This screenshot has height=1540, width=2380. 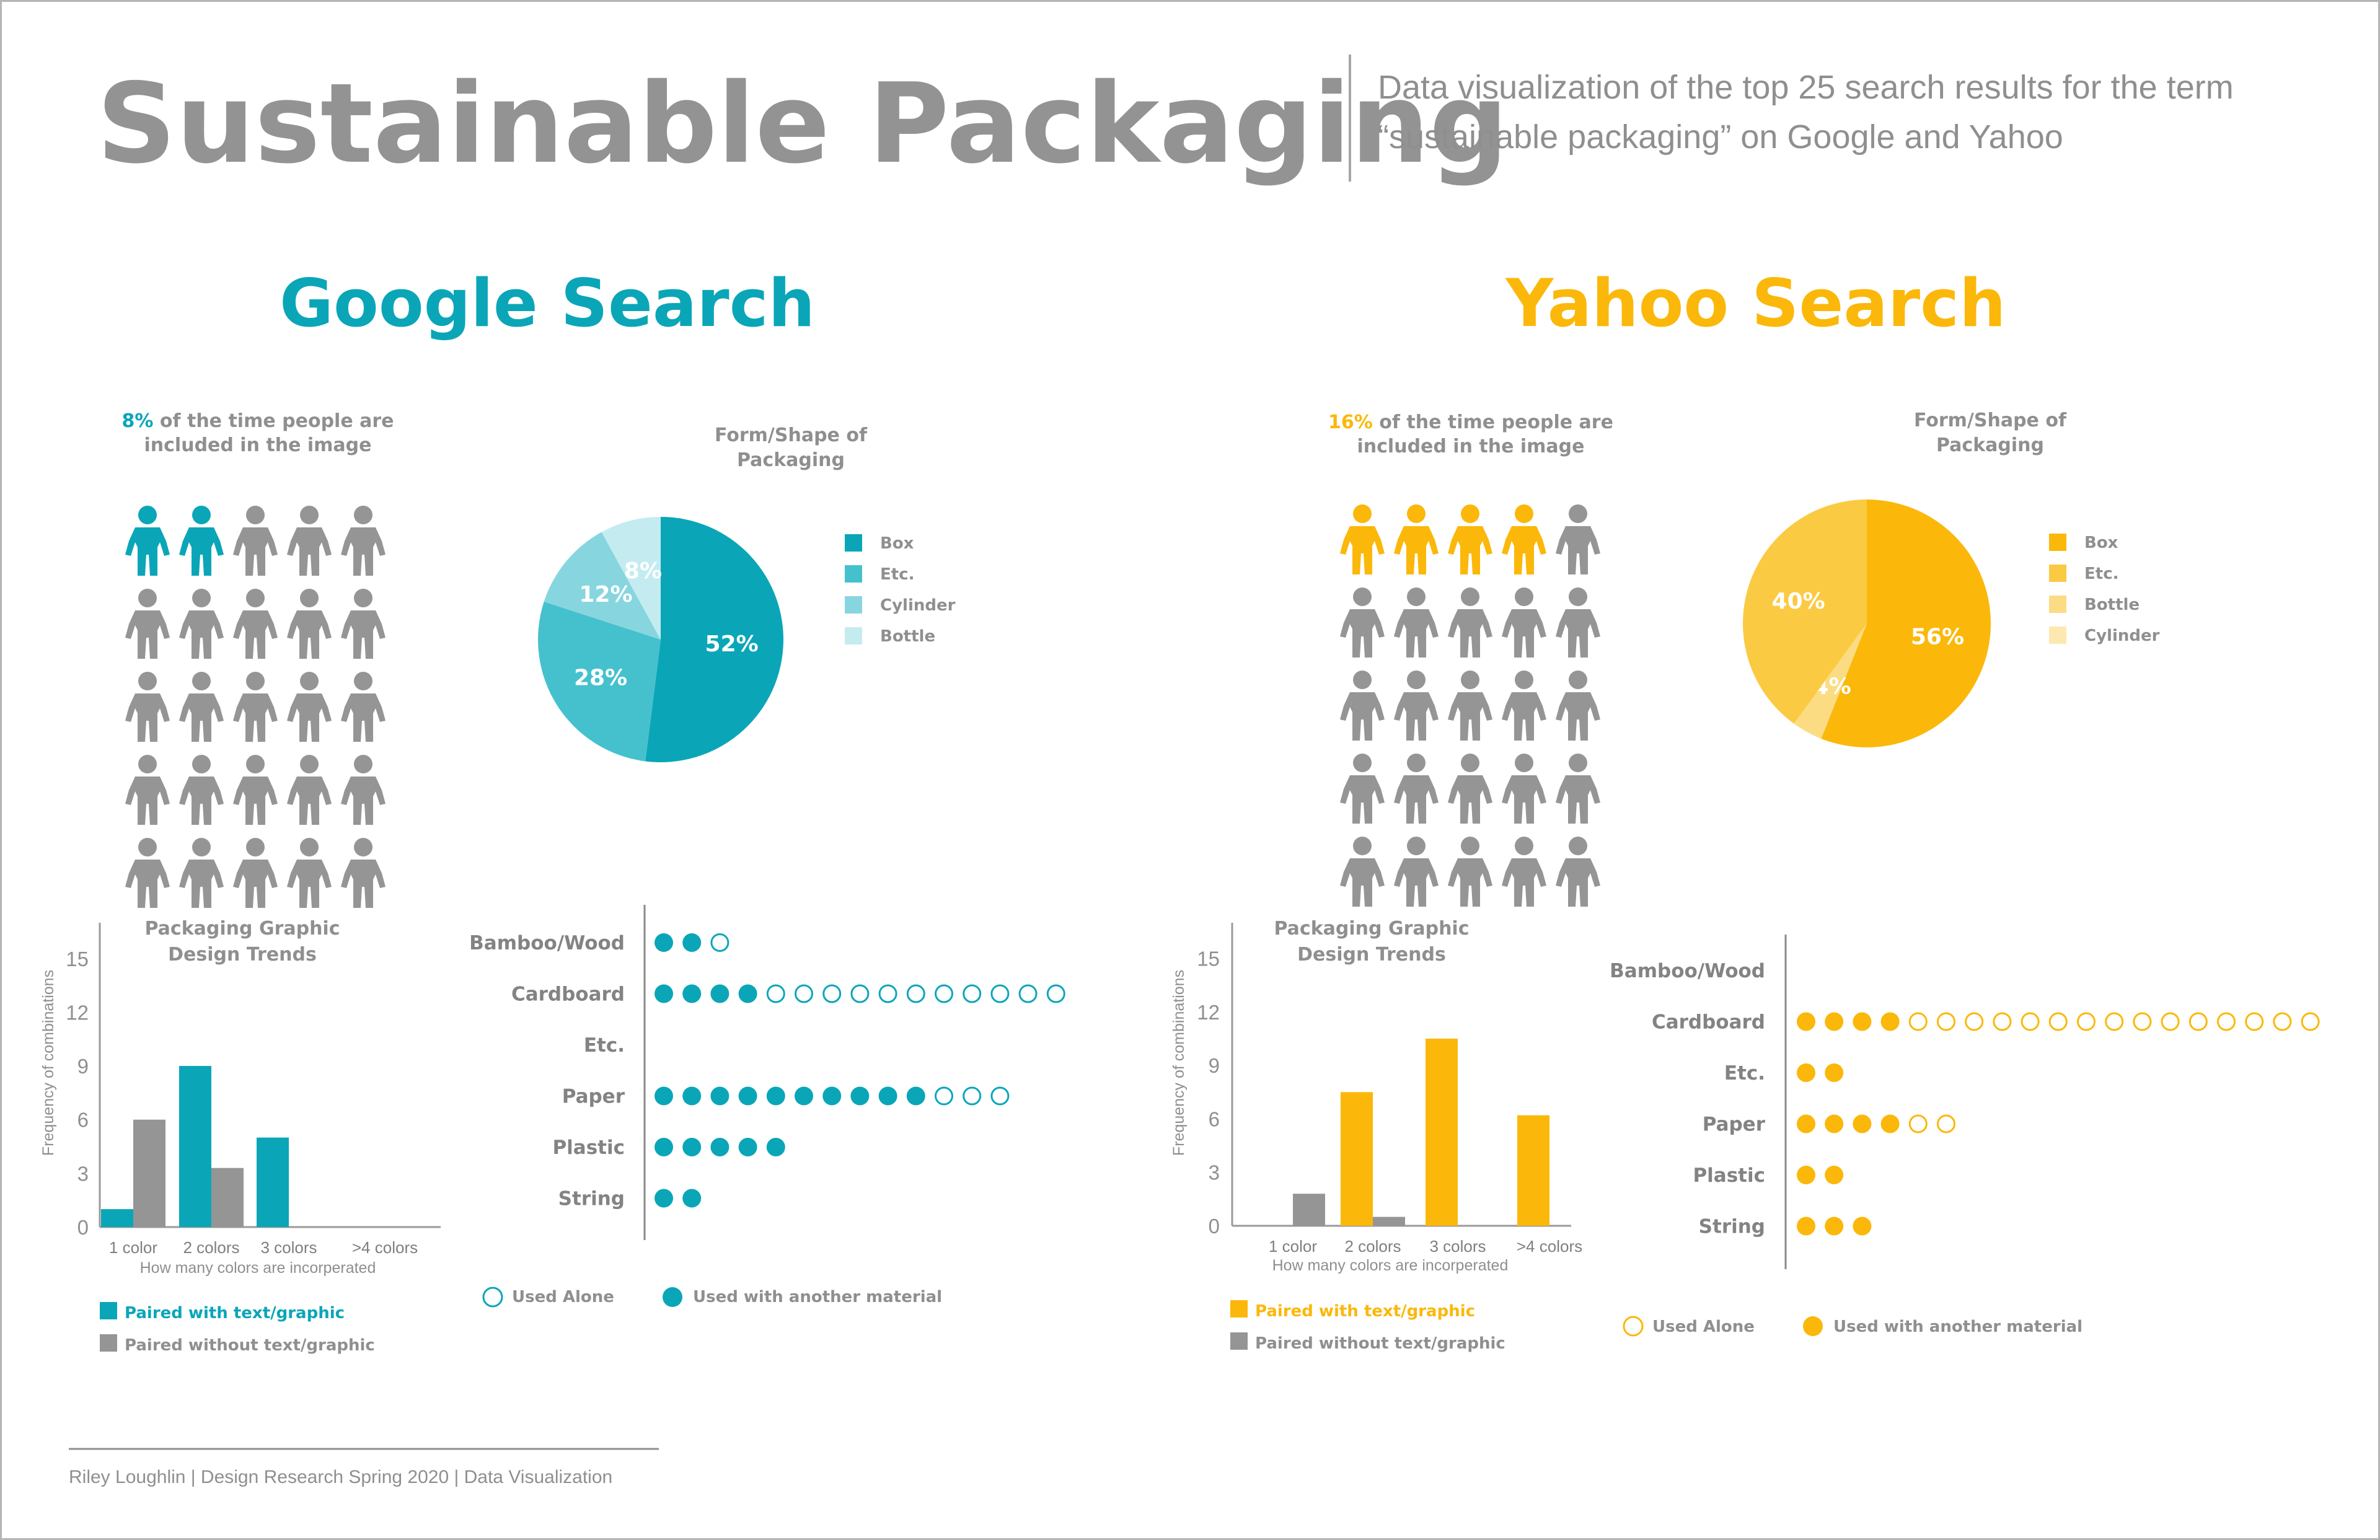 I want to click on google-people-caption-rest: of the time people are, so click(x=273, y=421).